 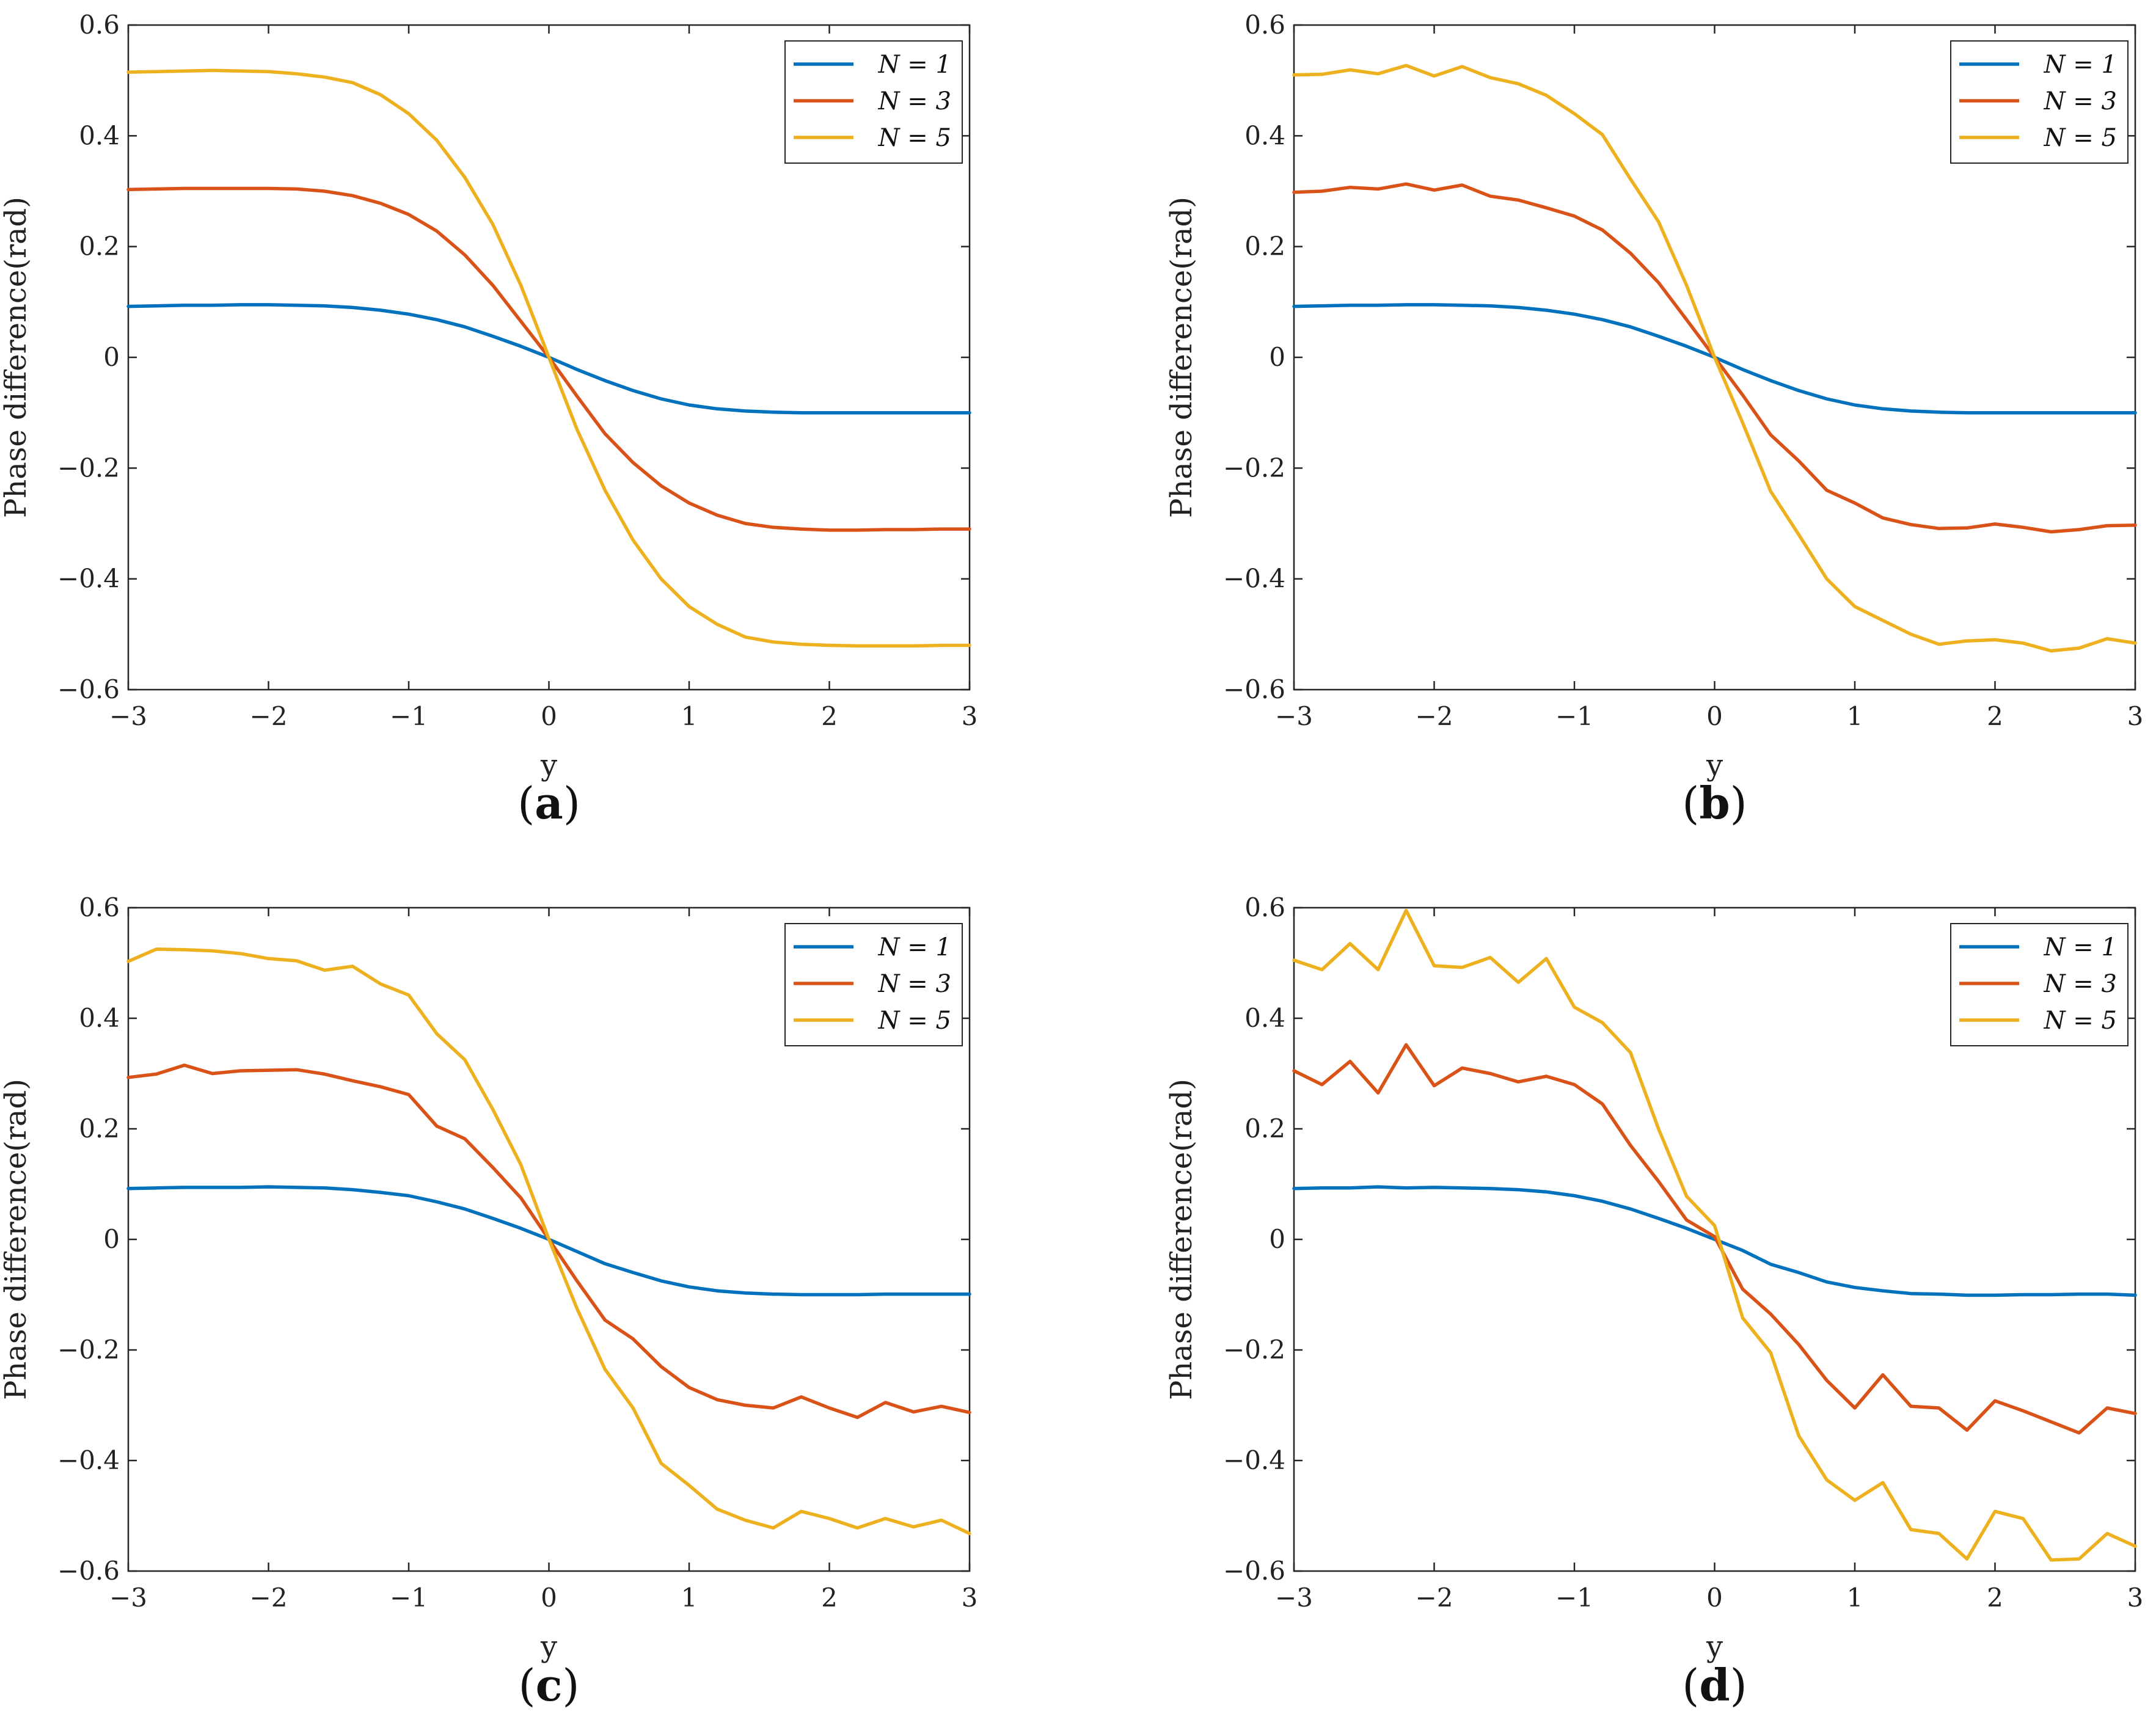 What do you see at coordinates (548, 803) in the screenshot?
I see `panel-label: (a)` at bounding box center [548, 803].